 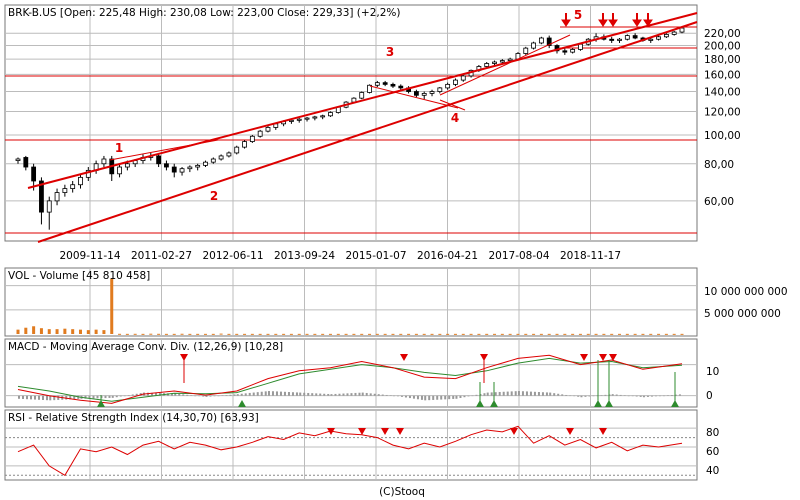 What do you see at coordinates (722, 60) in the screenshot?
I see `price-y-tick-label: 180,00` at bounding box center [722, 60].